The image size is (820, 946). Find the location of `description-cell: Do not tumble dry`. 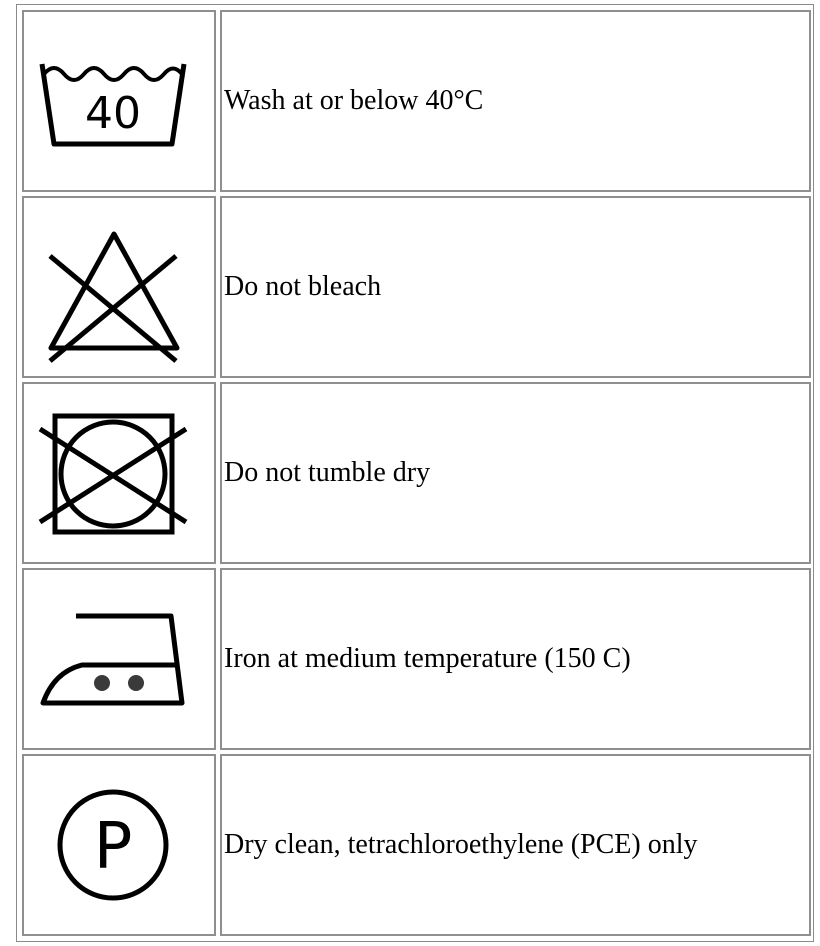

description-cell: Do not tumble dry is located at coordinates (515, 473).